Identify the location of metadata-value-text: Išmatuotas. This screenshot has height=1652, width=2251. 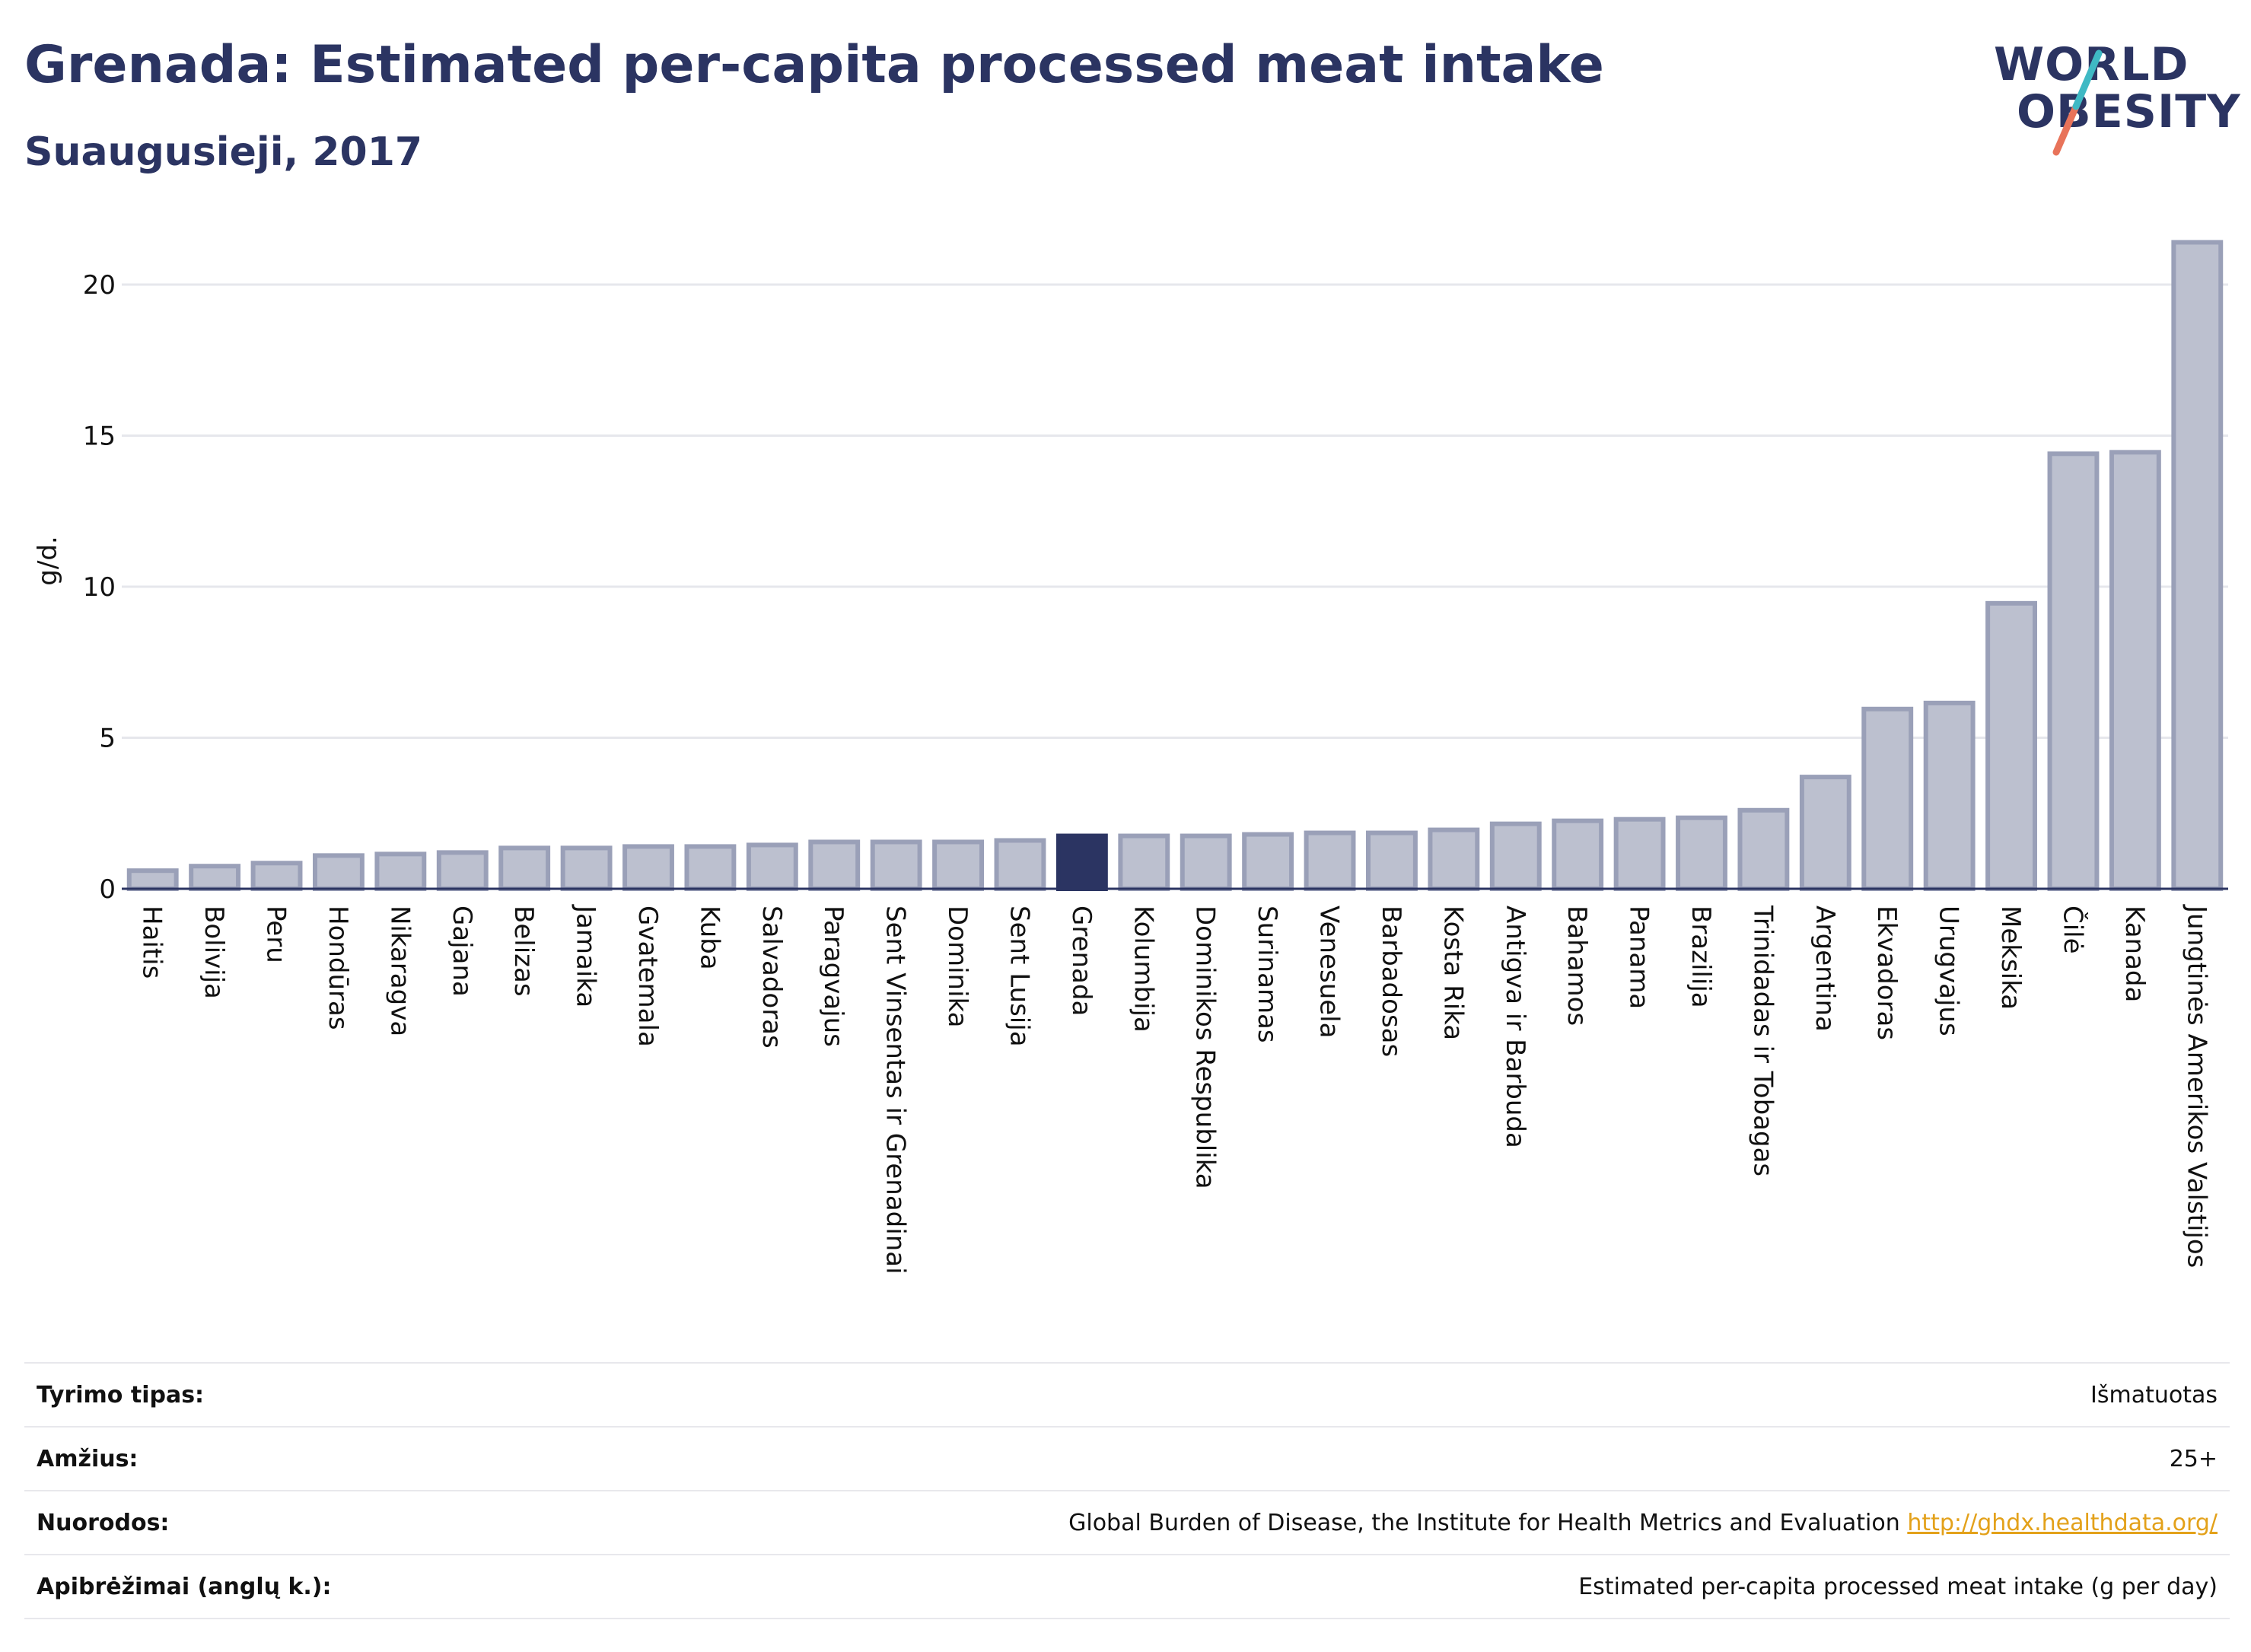
(2154, 1395).